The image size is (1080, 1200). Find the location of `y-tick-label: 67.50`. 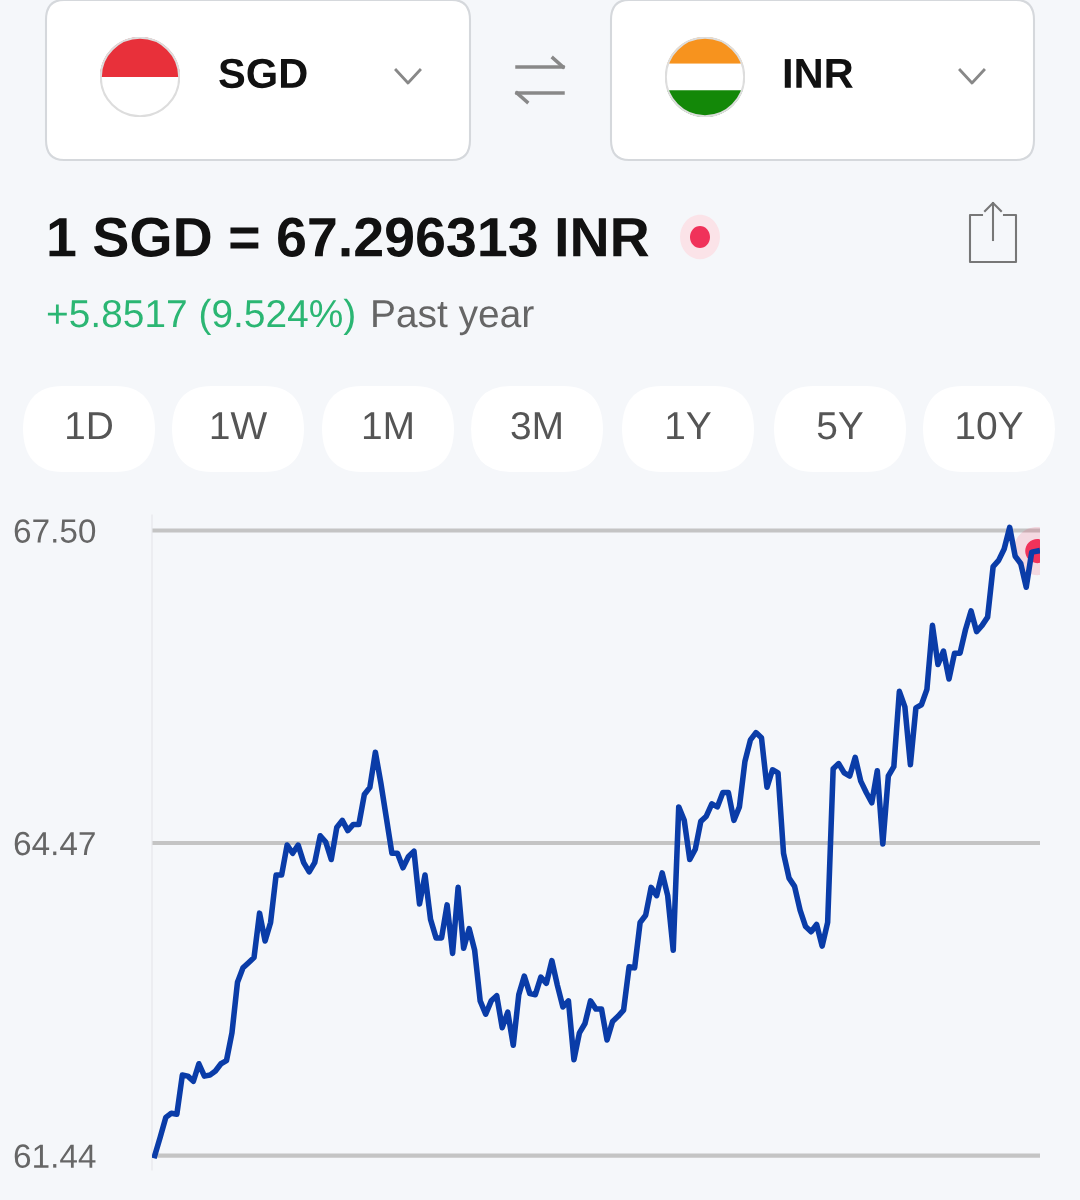

y-tick-label: 67.50 is located at coordinates (55, 531).